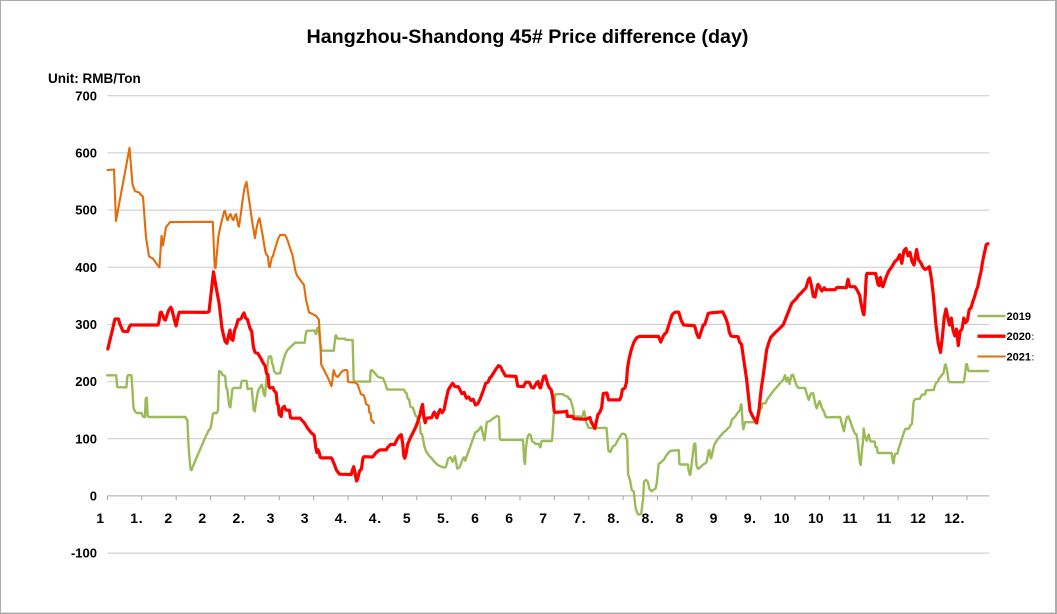 This screenshot has height=614, width=1057. Describe the element at coordinates (86, 153) in the screenshot. I see `svg-text: 600` at that location.